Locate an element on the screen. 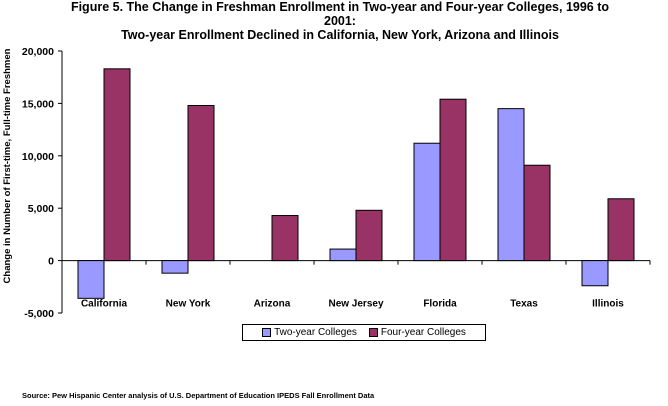 Image resolution: width=668 pixels, height=406 pixels. bar-four-year-illinois is located at coordinates (621, 230).